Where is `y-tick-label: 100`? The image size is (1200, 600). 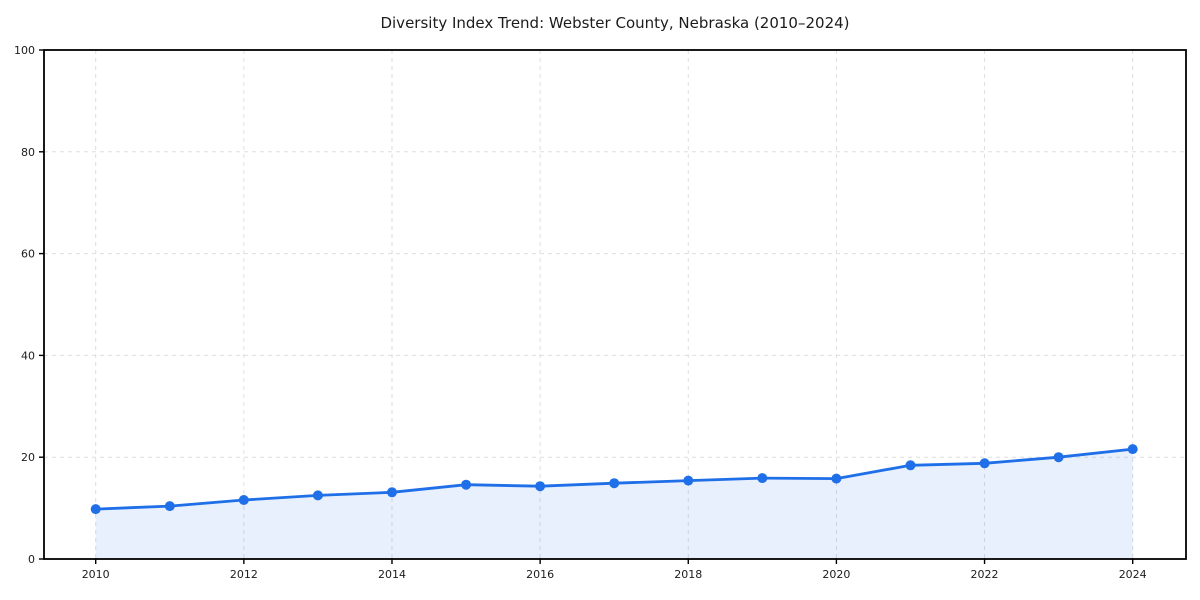
y-tick-label: 100 is located at coordinates (24, 50).